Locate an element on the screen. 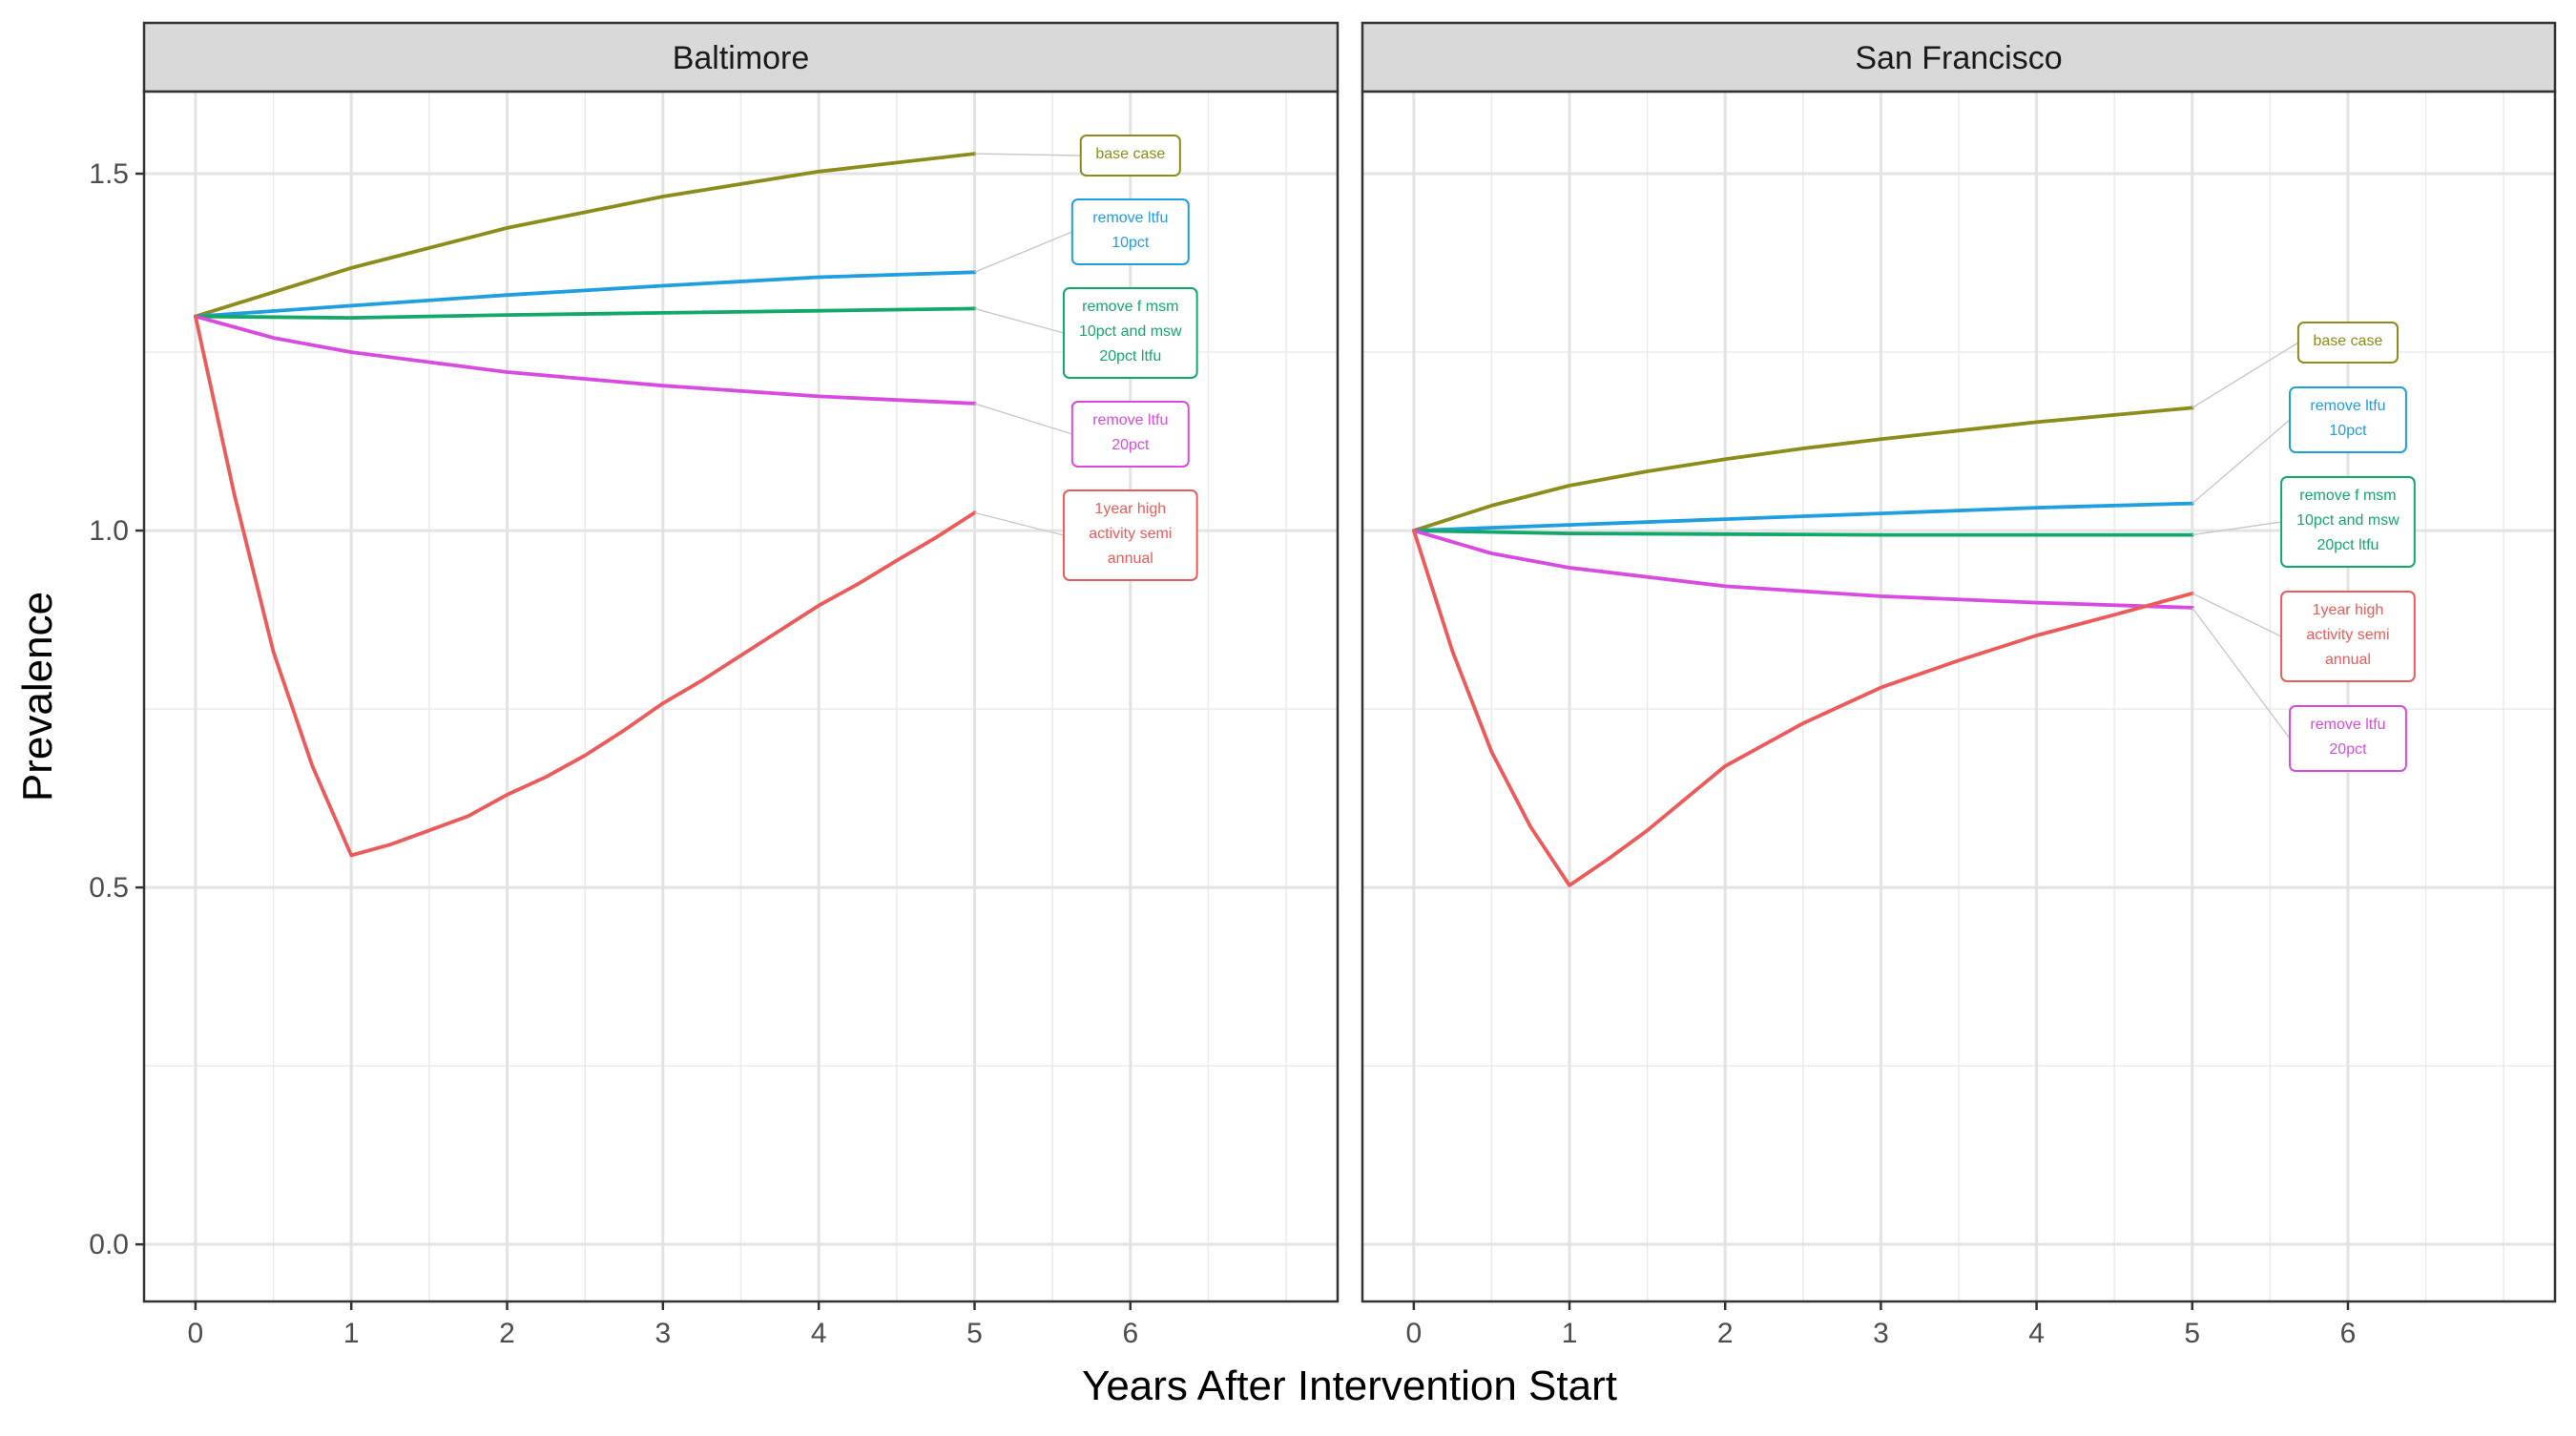  y-axis-title: Prevalence is located at coordinates (37, 696).